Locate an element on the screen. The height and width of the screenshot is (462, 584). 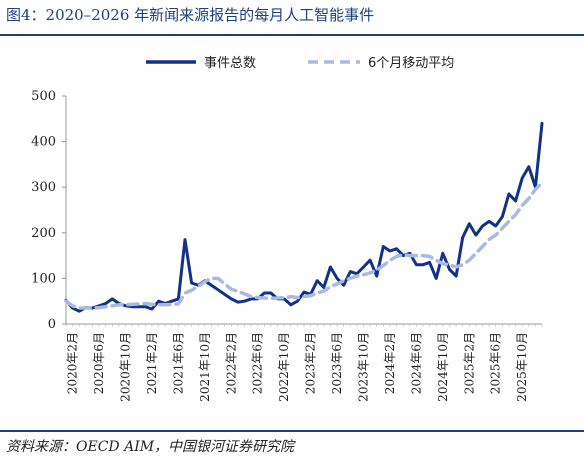
x-tick-label: 2021年6月 is located at coordinates (178, 363).